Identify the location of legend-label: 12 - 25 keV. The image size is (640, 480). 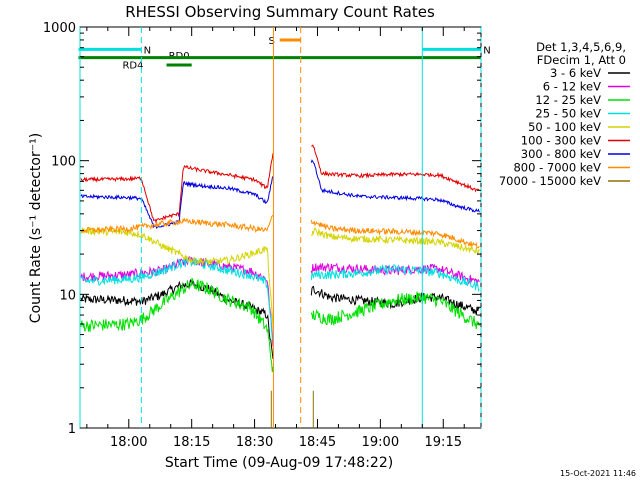
(568, 100).